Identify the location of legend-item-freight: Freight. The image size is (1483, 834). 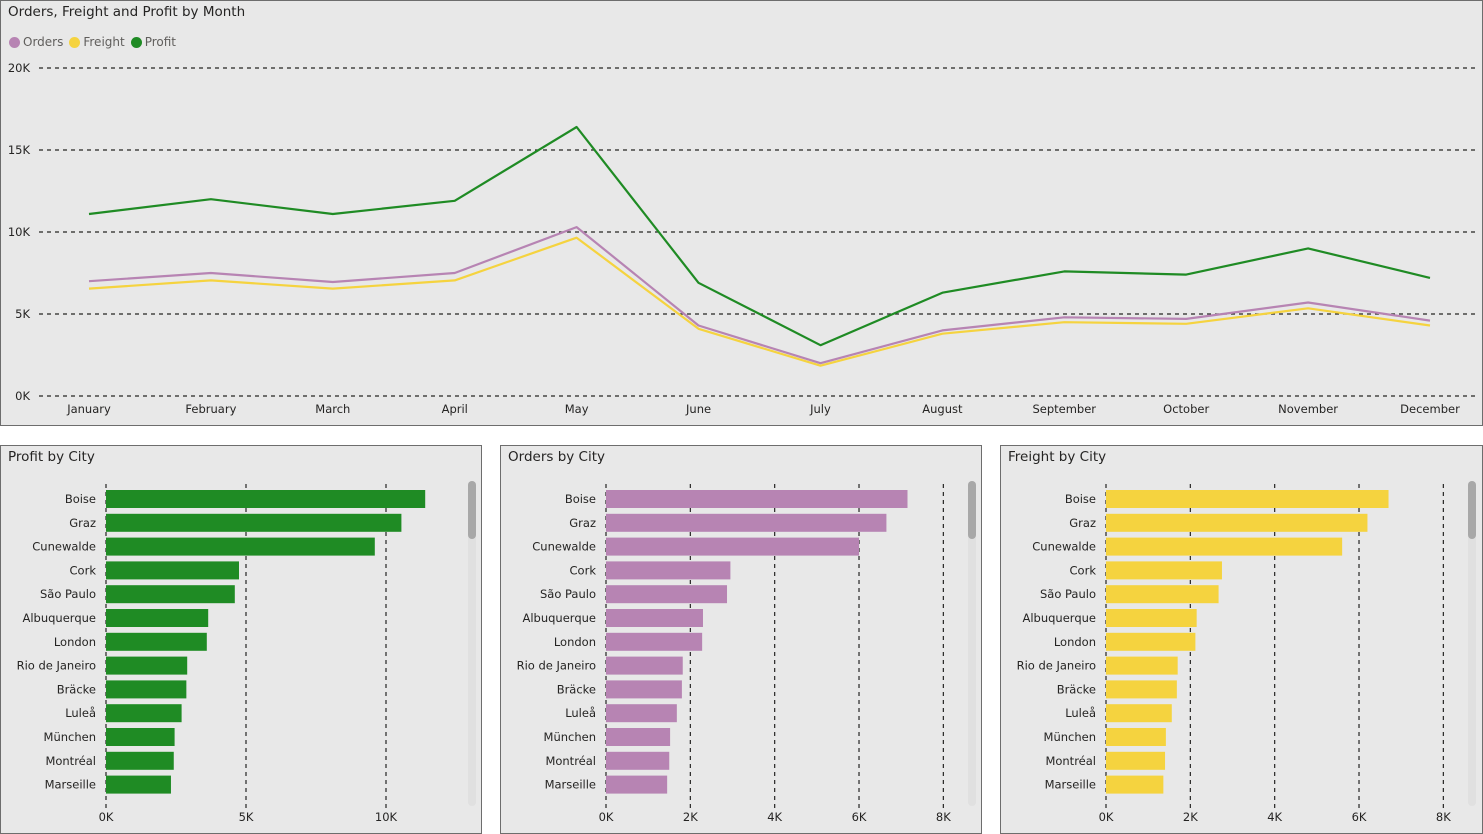
(97, 42).